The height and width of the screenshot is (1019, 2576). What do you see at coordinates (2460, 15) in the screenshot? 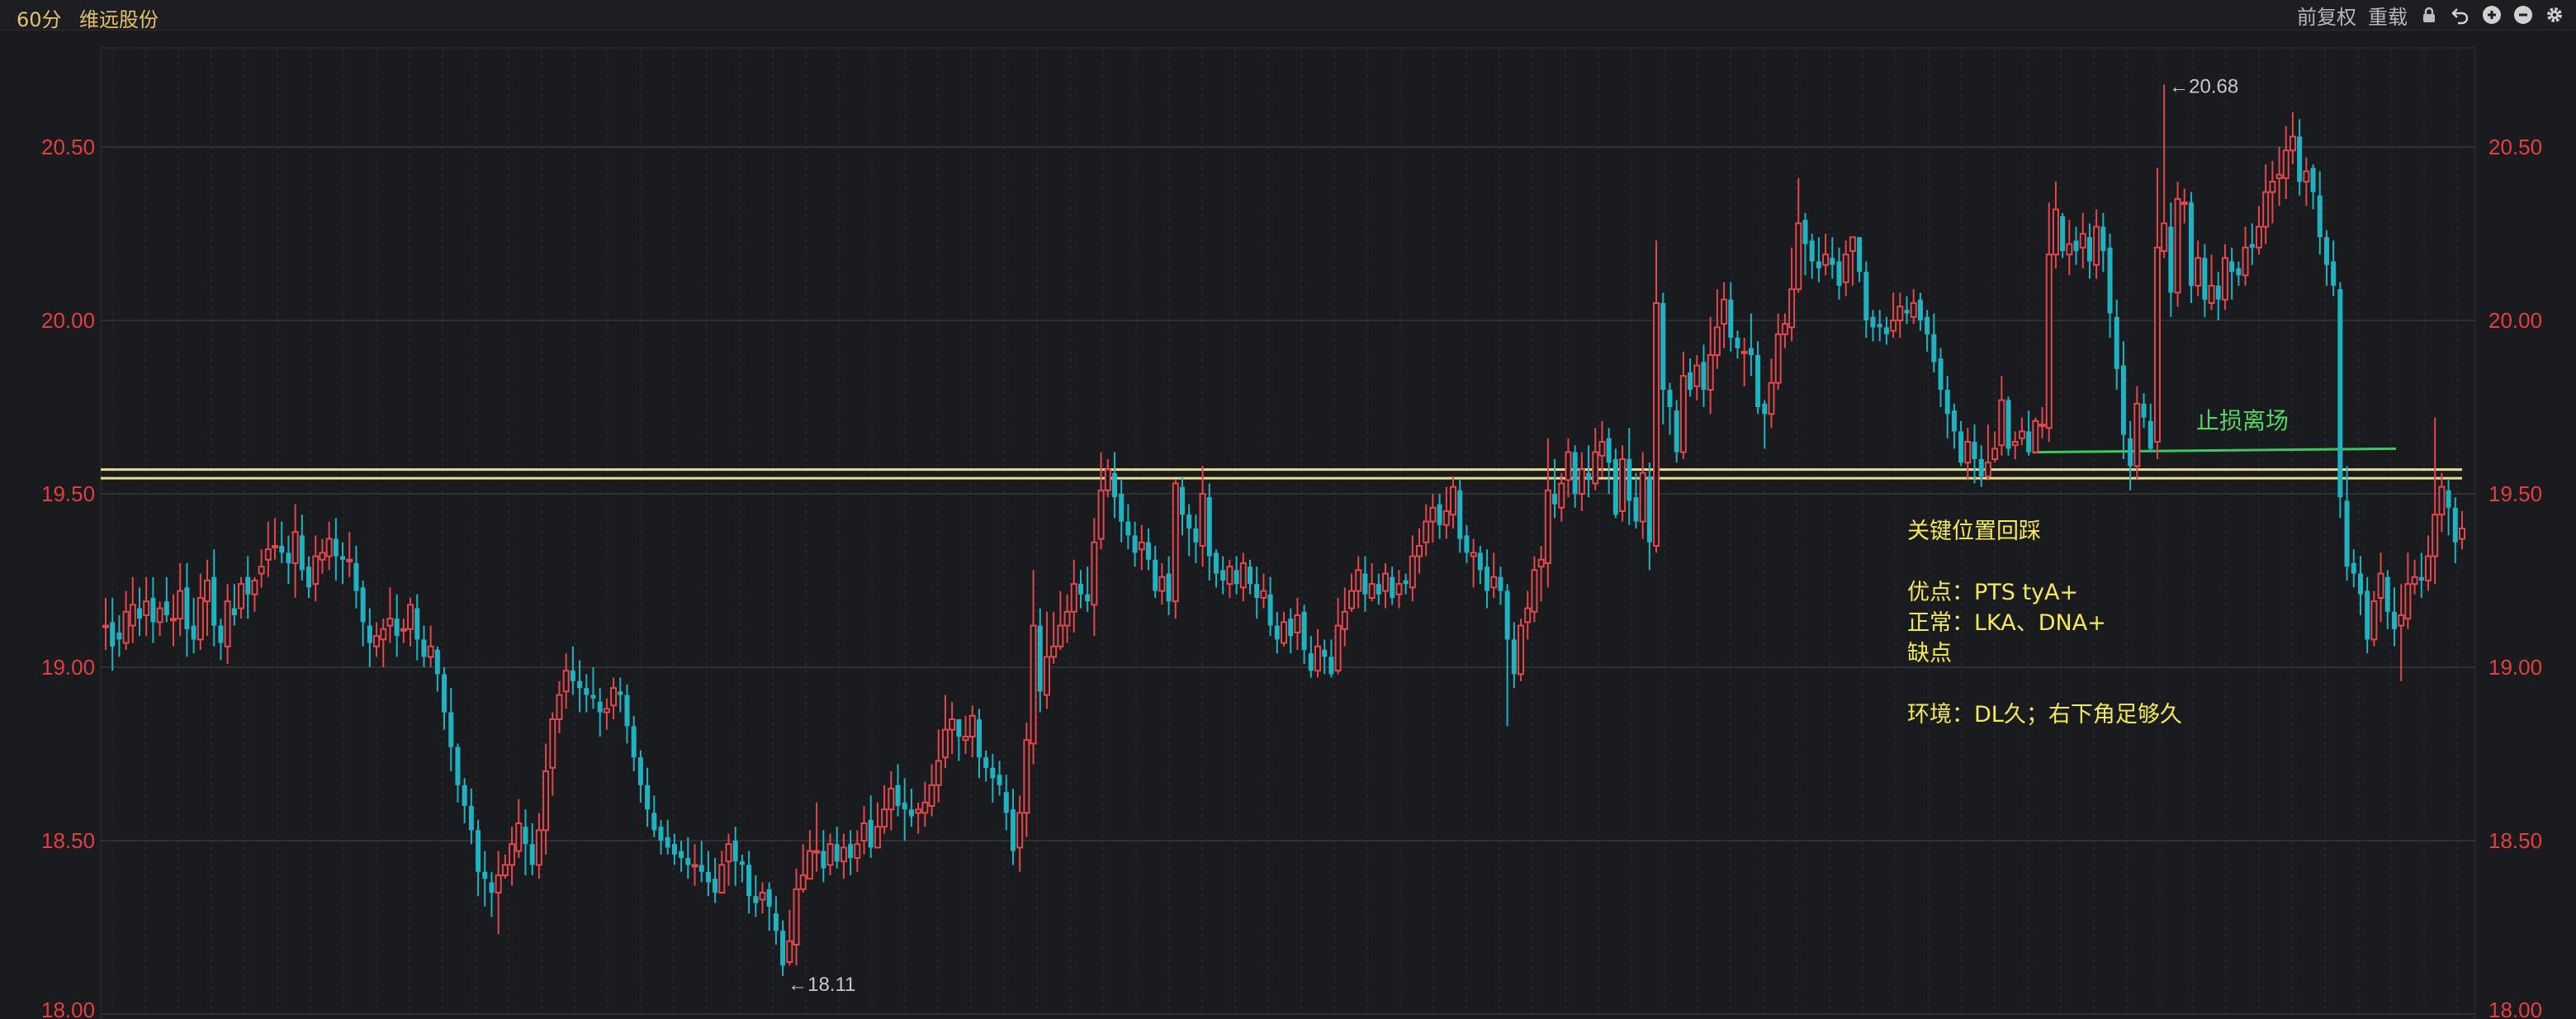
I see `undo-icon` at bounding box center [2460, 15].